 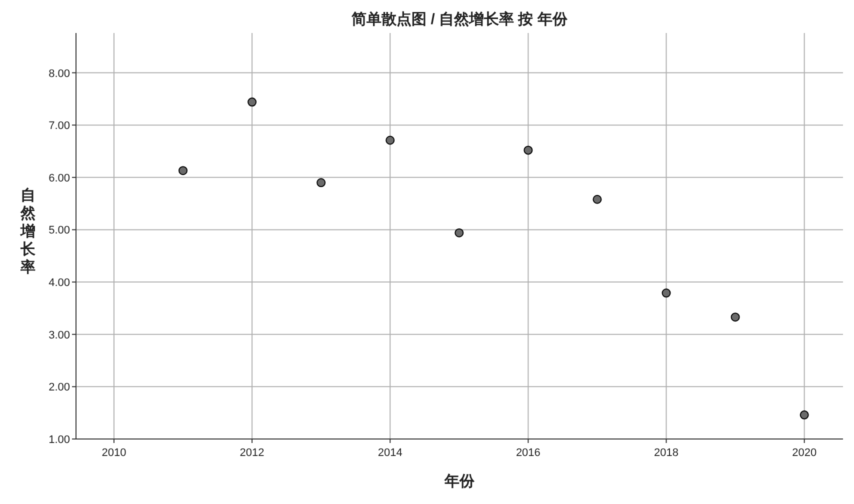 What do you see at coordinates (390, 453) in the screenshot?
I see `x-tick-label: 2014` at bounding box center [390, 453].